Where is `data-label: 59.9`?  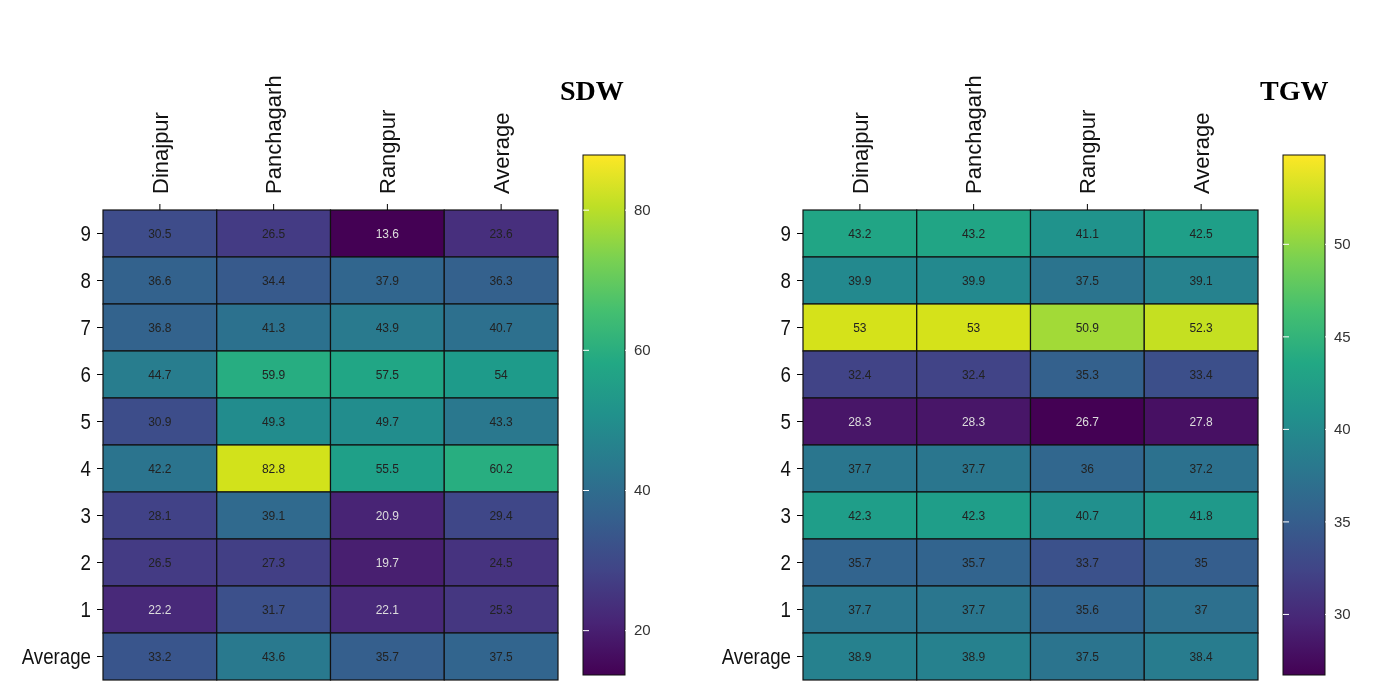
data-label: 59.9 is located at coordinates (273, 374).